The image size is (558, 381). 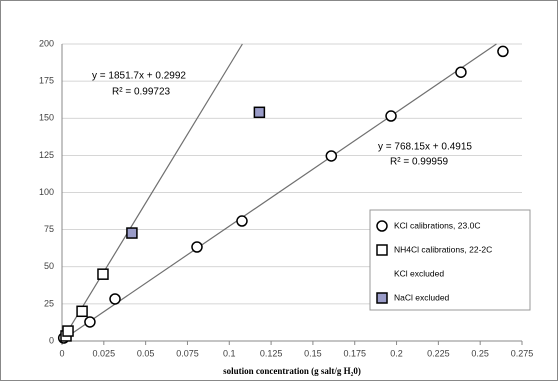 What do you see at coordinates (104, 353) in the screenshot?
I see `x-tick-label: 0.025` at bounding box center [104, 353].